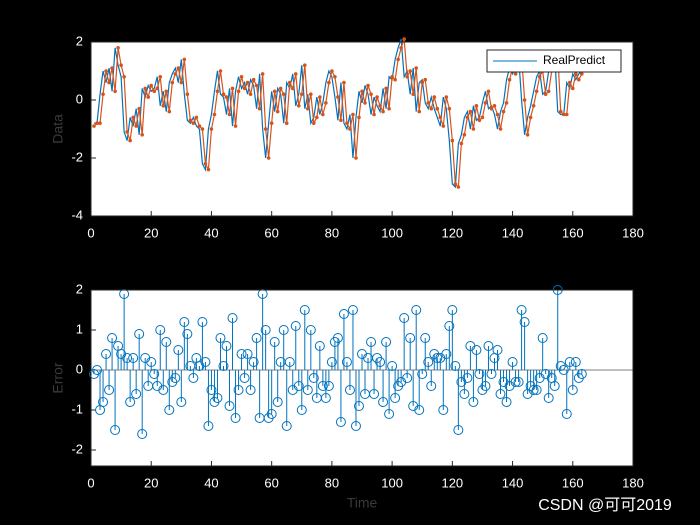 The image size is (700, 525). I want to click on y-tick-label: -2, so click(77, 156).